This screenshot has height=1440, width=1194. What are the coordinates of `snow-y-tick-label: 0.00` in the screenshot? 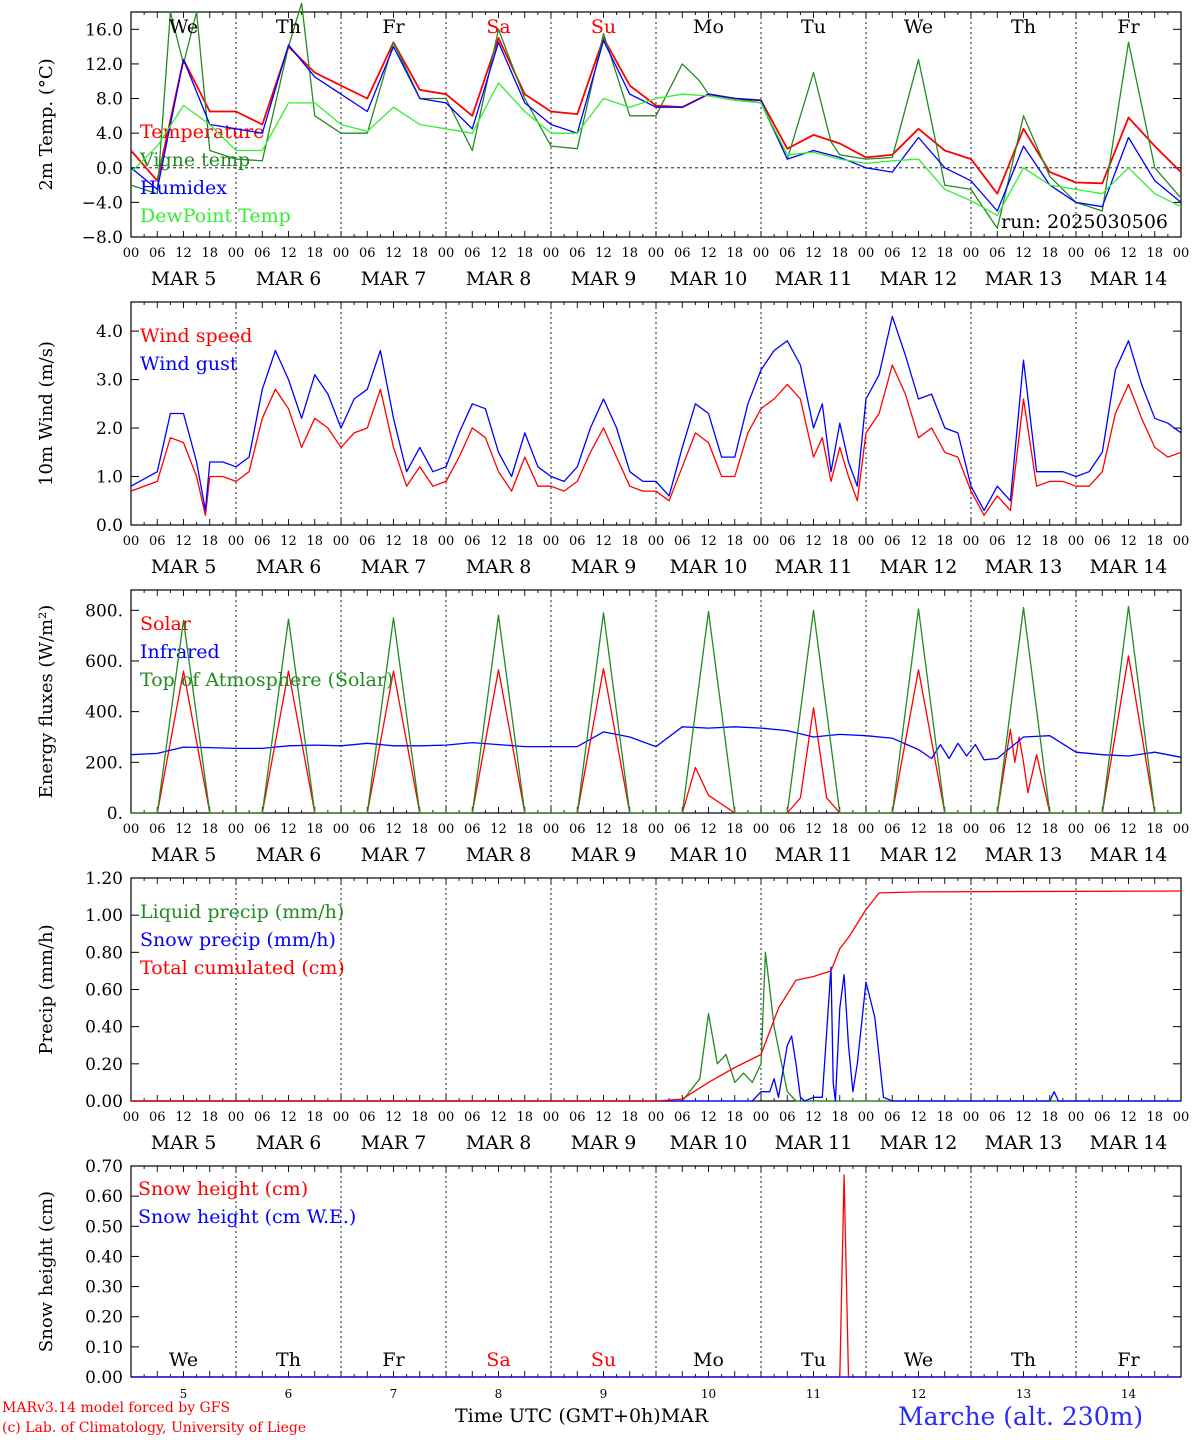 It's located at (104, 1378).